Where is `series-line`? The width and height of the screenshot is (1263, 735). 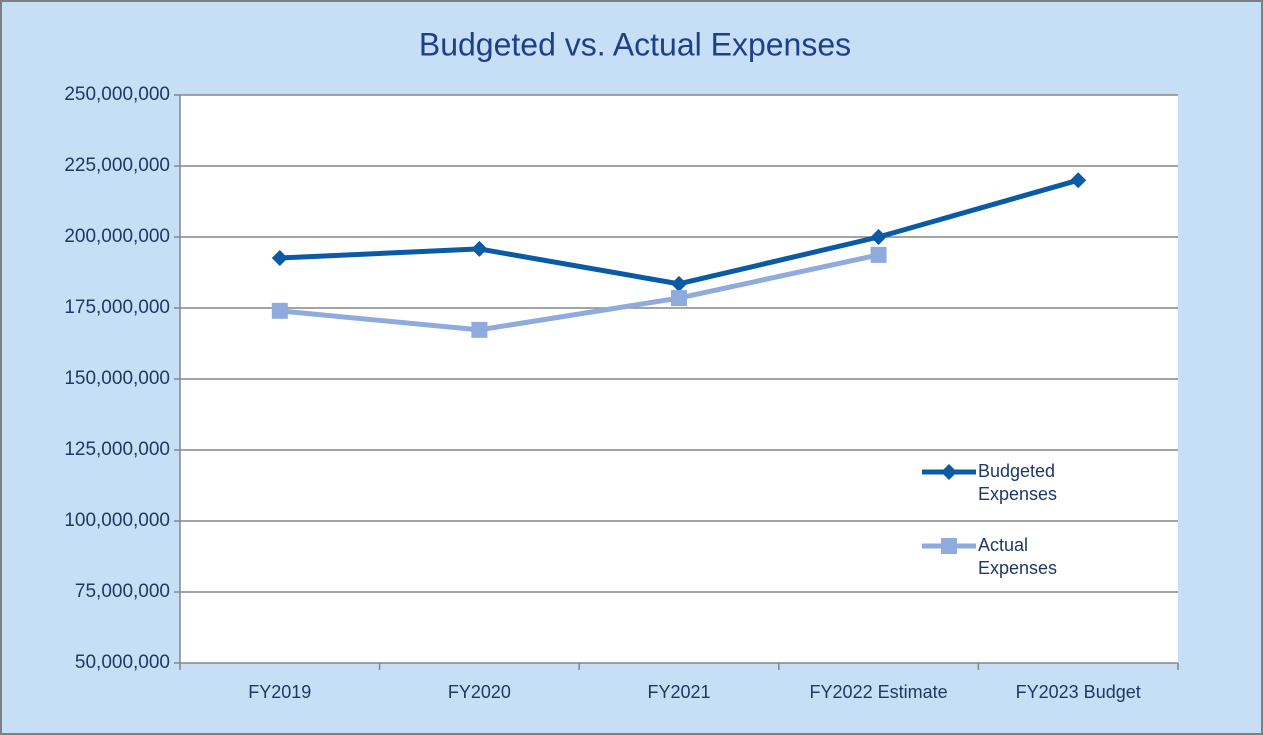
series-line is located at coordinates (579, 292).